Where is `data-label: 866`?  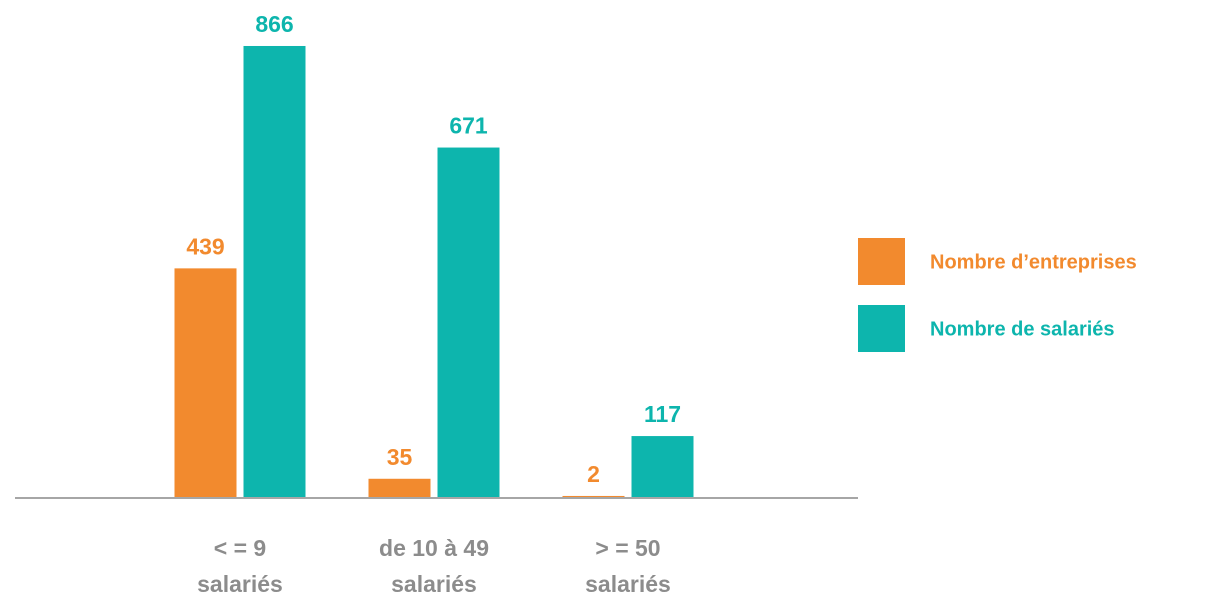 data-label: 866 is located at coordinates (274, 24).